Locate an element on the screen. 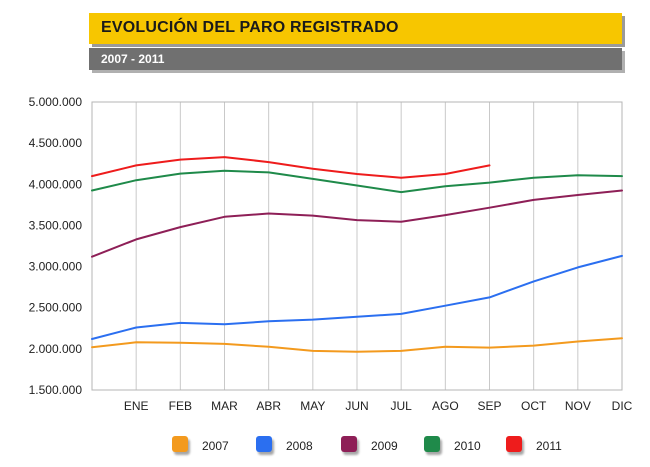 The height and width of the screenshot is (467, 650). y-tick-label: 3.500.000 is located at coordinates (56, 225).